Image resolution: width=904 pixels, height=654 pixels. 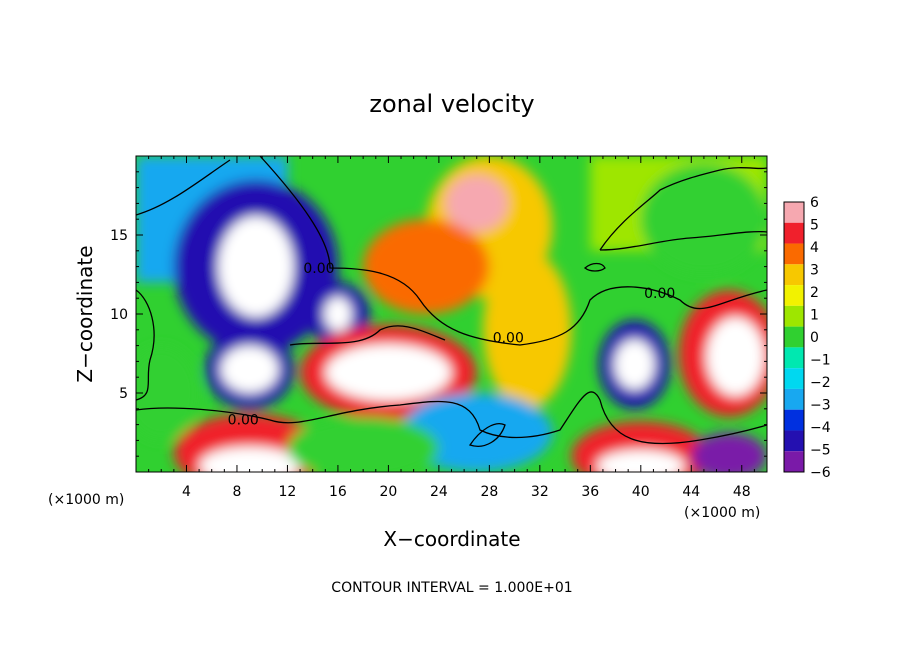 I want to click on colorbar-label: 0, so click(x=814, y=338).